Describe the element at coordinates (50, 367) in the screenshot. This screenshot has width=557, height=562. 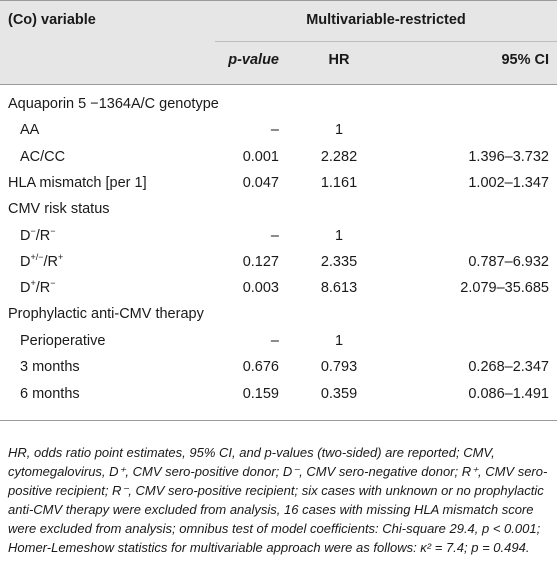
I see `table-row-label: 3 months` at that location.